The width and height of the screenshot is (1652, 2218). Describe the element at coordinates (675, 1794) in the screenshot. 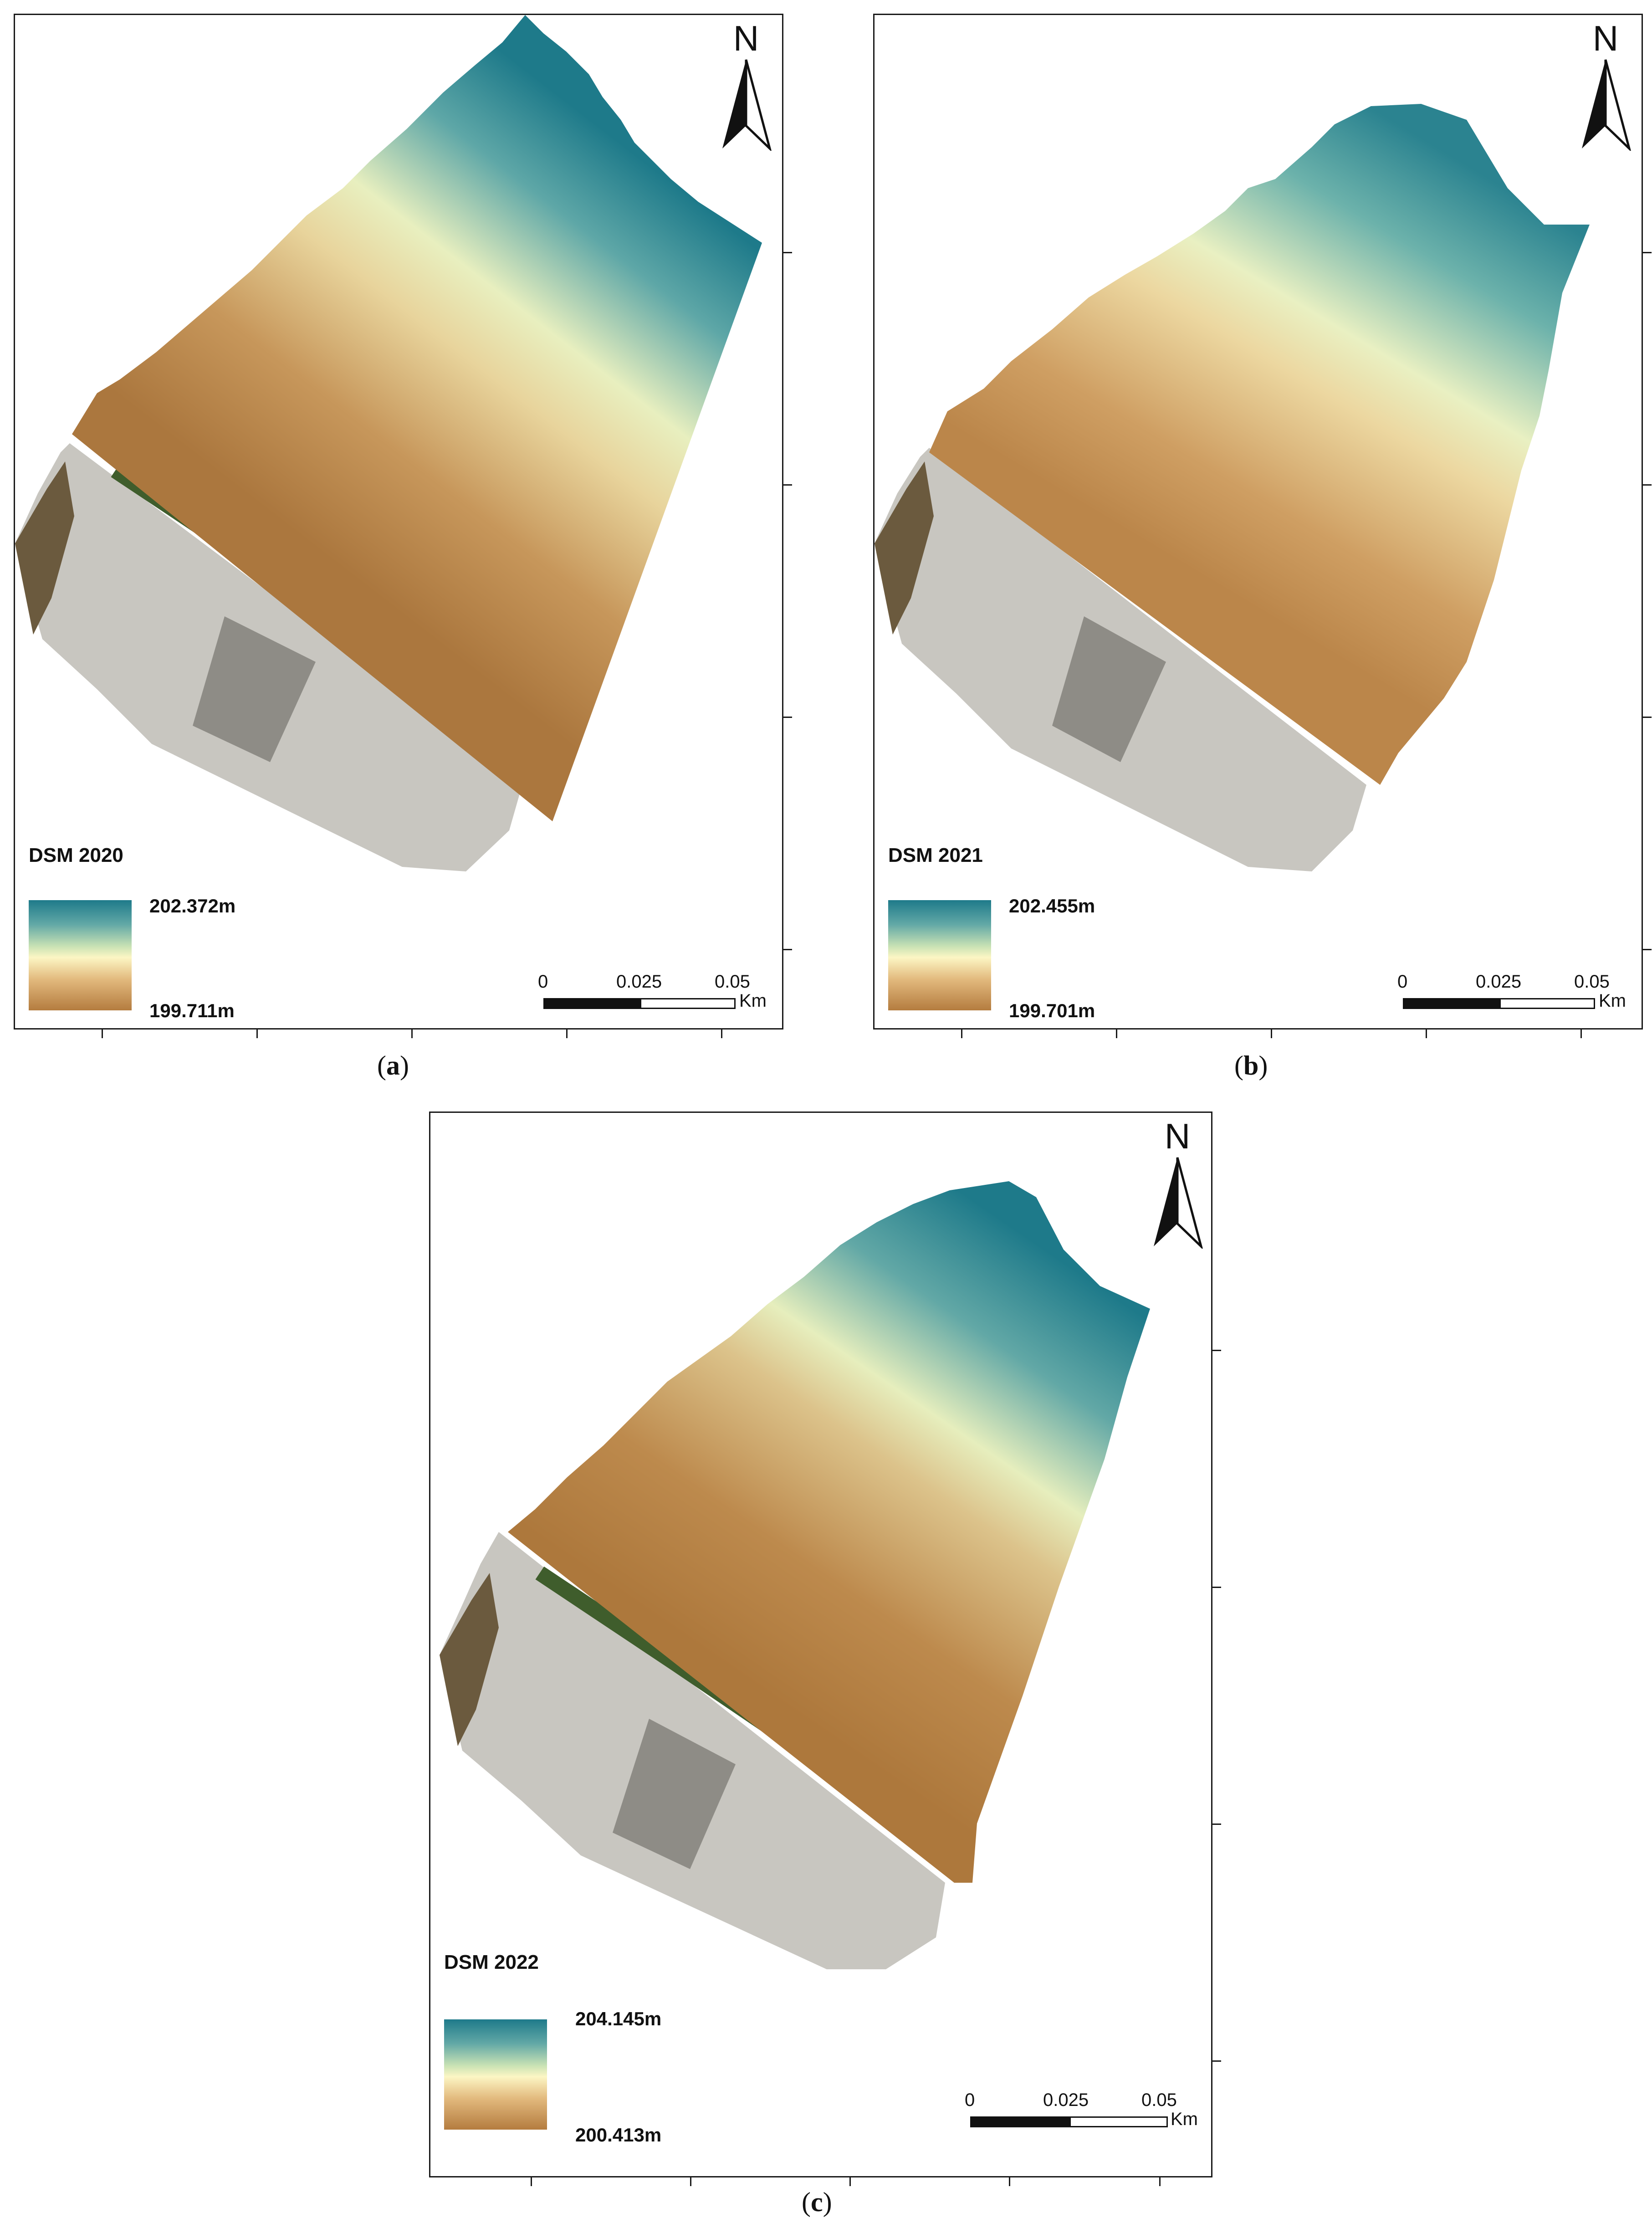

I see `concrete-structure-c` at that location.